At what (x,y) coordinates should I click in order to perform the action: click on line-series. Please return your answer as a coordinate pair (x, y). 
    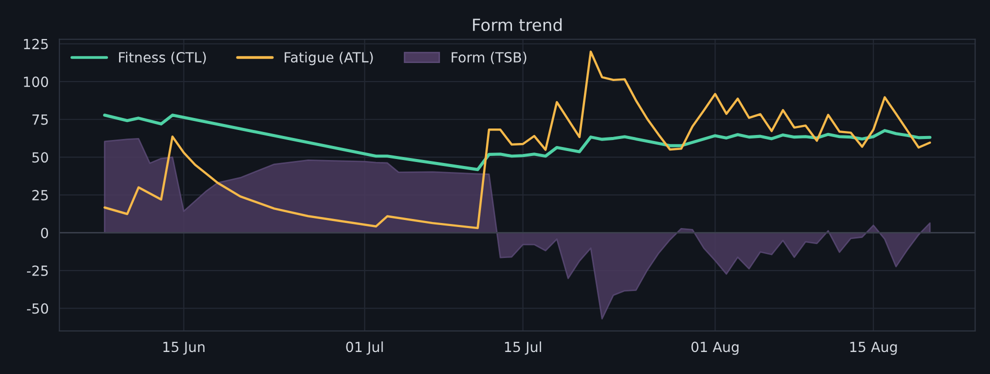
    Looking at the image, I should click on (517, 143).